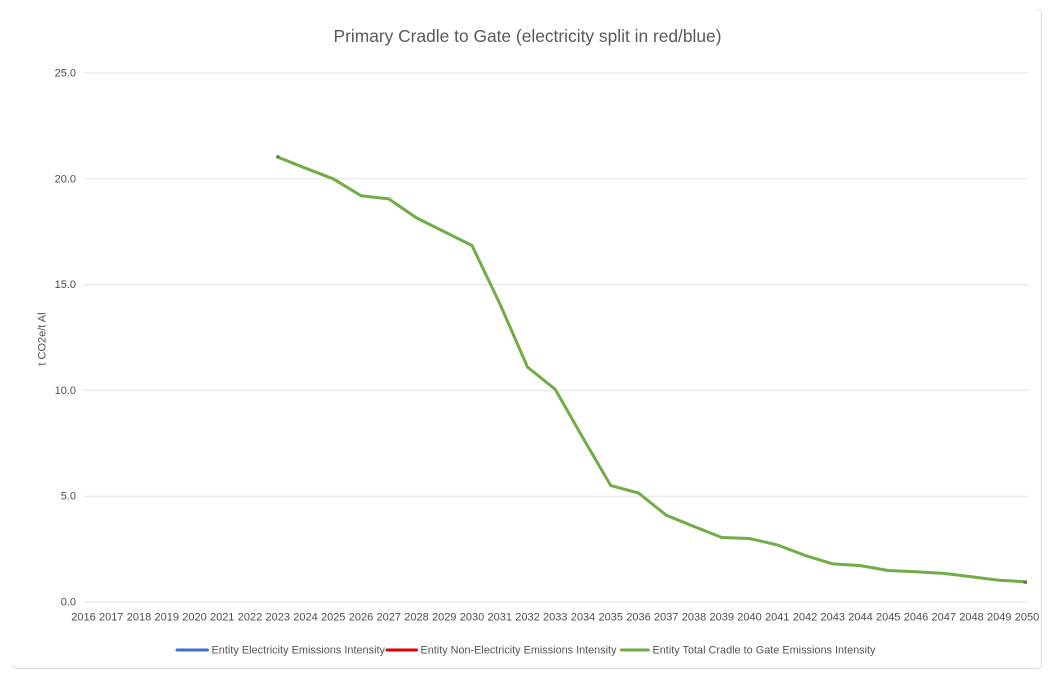 The image size is (1057, 684). I want to click on svg-text: 2022, so click(250, 618).